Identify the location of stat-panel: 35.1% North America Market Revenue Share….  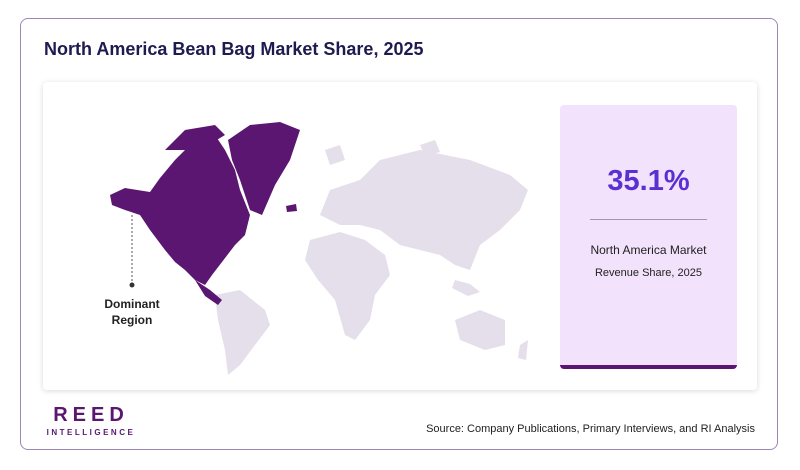
(648, 237).